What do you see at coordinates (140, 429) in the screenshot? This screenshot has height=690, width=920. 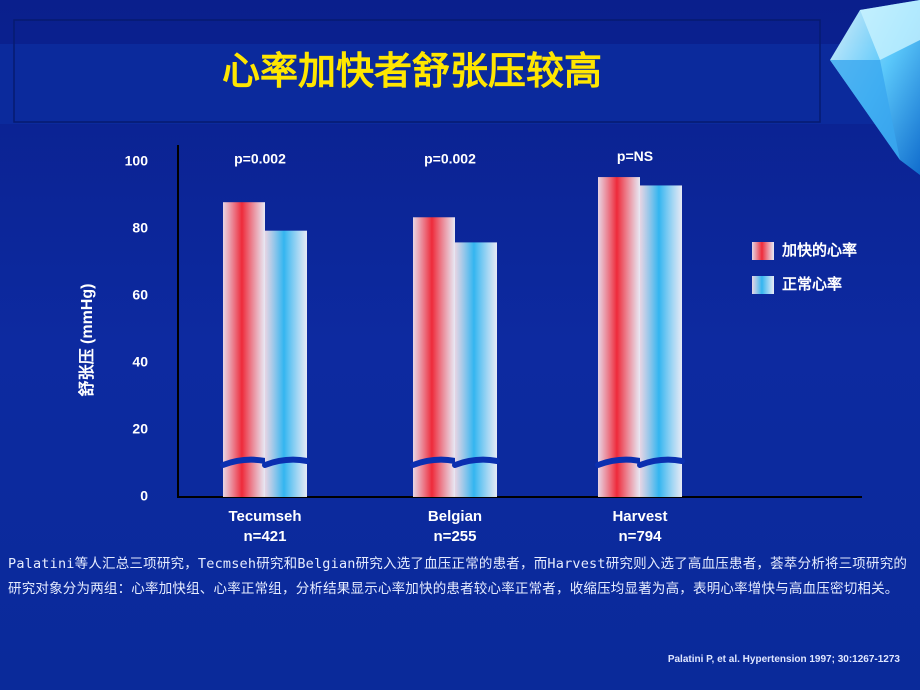 I see `y-tick-label: 20` at bounding box center [140, 429].